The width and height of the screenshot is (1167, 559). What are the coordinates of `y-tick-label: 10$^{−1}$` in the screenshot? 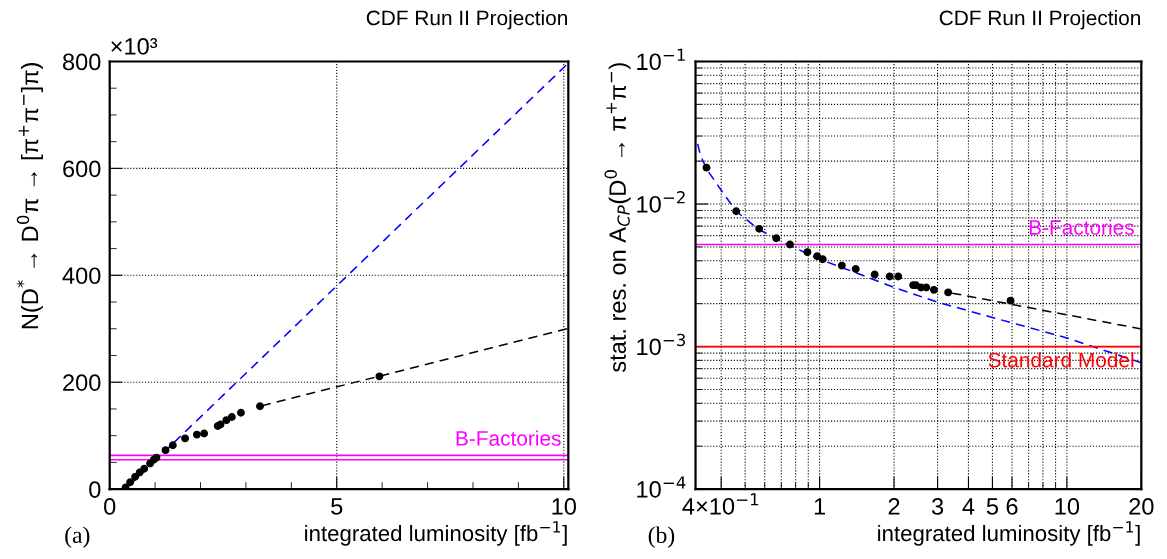 It's located at (661, 59).